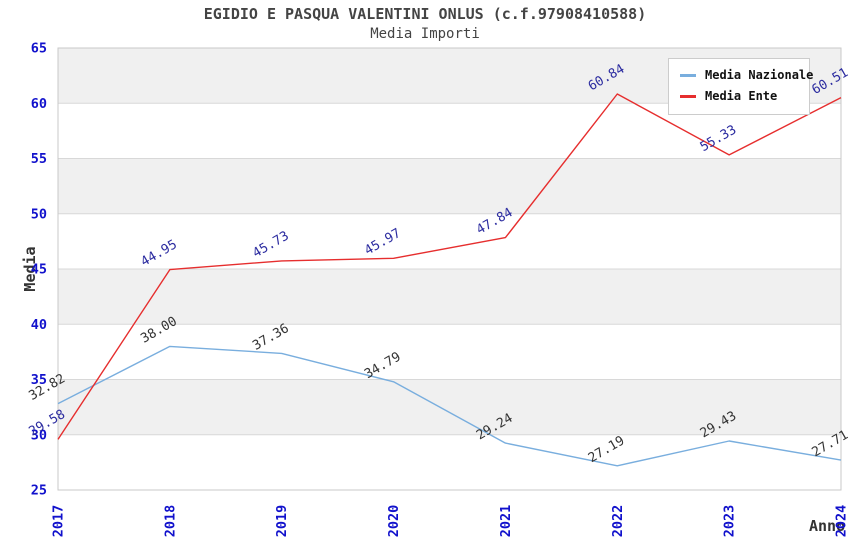 The width and height of the screenshot is (850, 550). Describe the element at coordinates (39, 214) in the screenshot. I see `y-tick-label: 50` at that location.